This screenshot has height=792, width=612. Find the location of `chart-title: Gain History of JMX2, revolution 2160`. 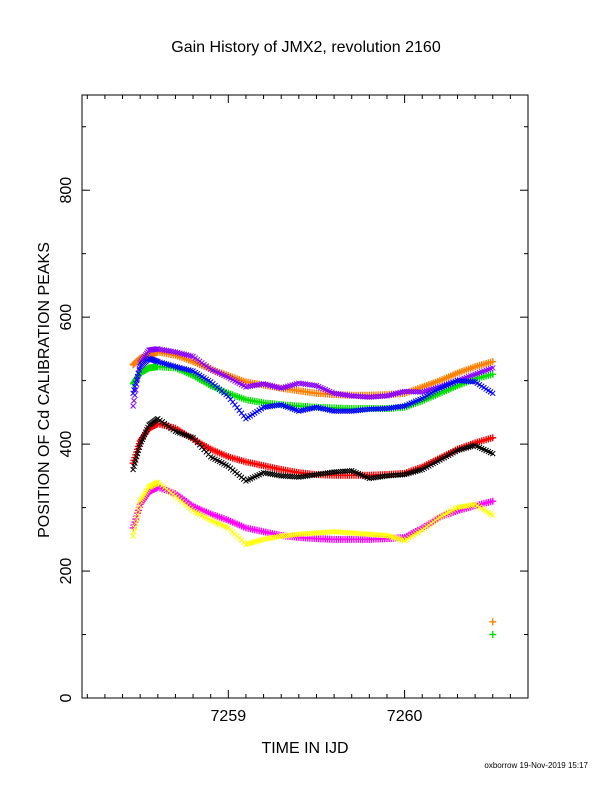

chart-title: Gain History of JMX2, revolution 2160 is located at coordinates (306, 47).